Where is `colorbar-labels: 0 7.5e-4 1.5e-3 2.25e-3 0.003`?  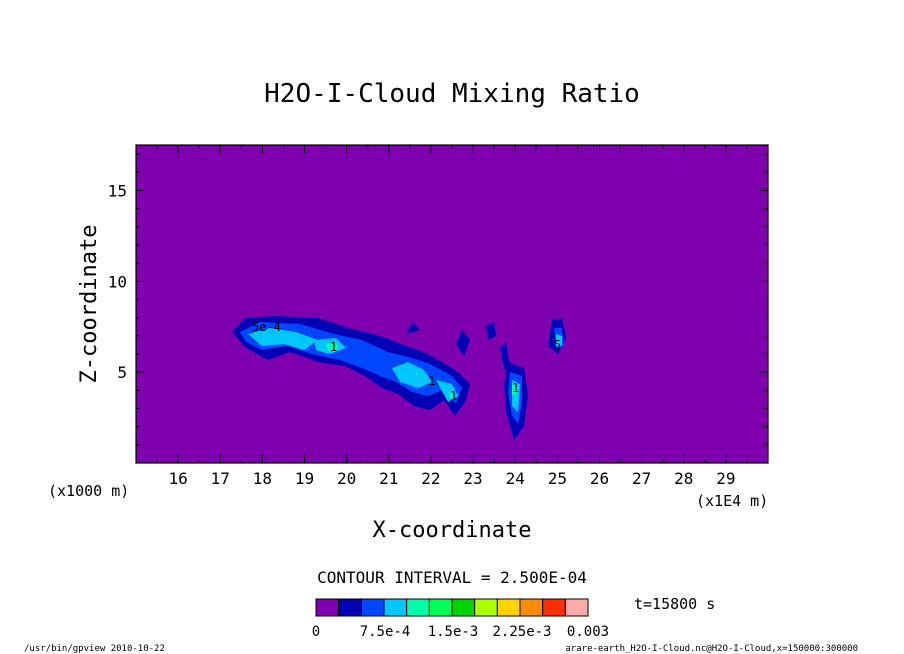
colorbar-labels: 0 7.5e-4 1.5e-3 2.25e-3 0.003 is located at coordinates (460, 632).